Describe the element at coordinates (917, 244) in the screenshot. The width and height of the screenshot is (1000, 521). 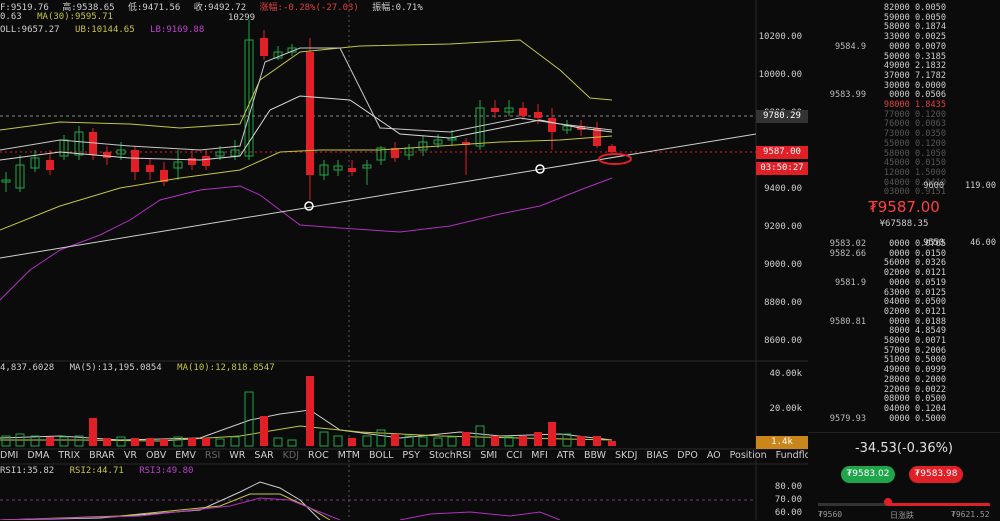
I see `bid-amount: 0000 0.0765` at that location.